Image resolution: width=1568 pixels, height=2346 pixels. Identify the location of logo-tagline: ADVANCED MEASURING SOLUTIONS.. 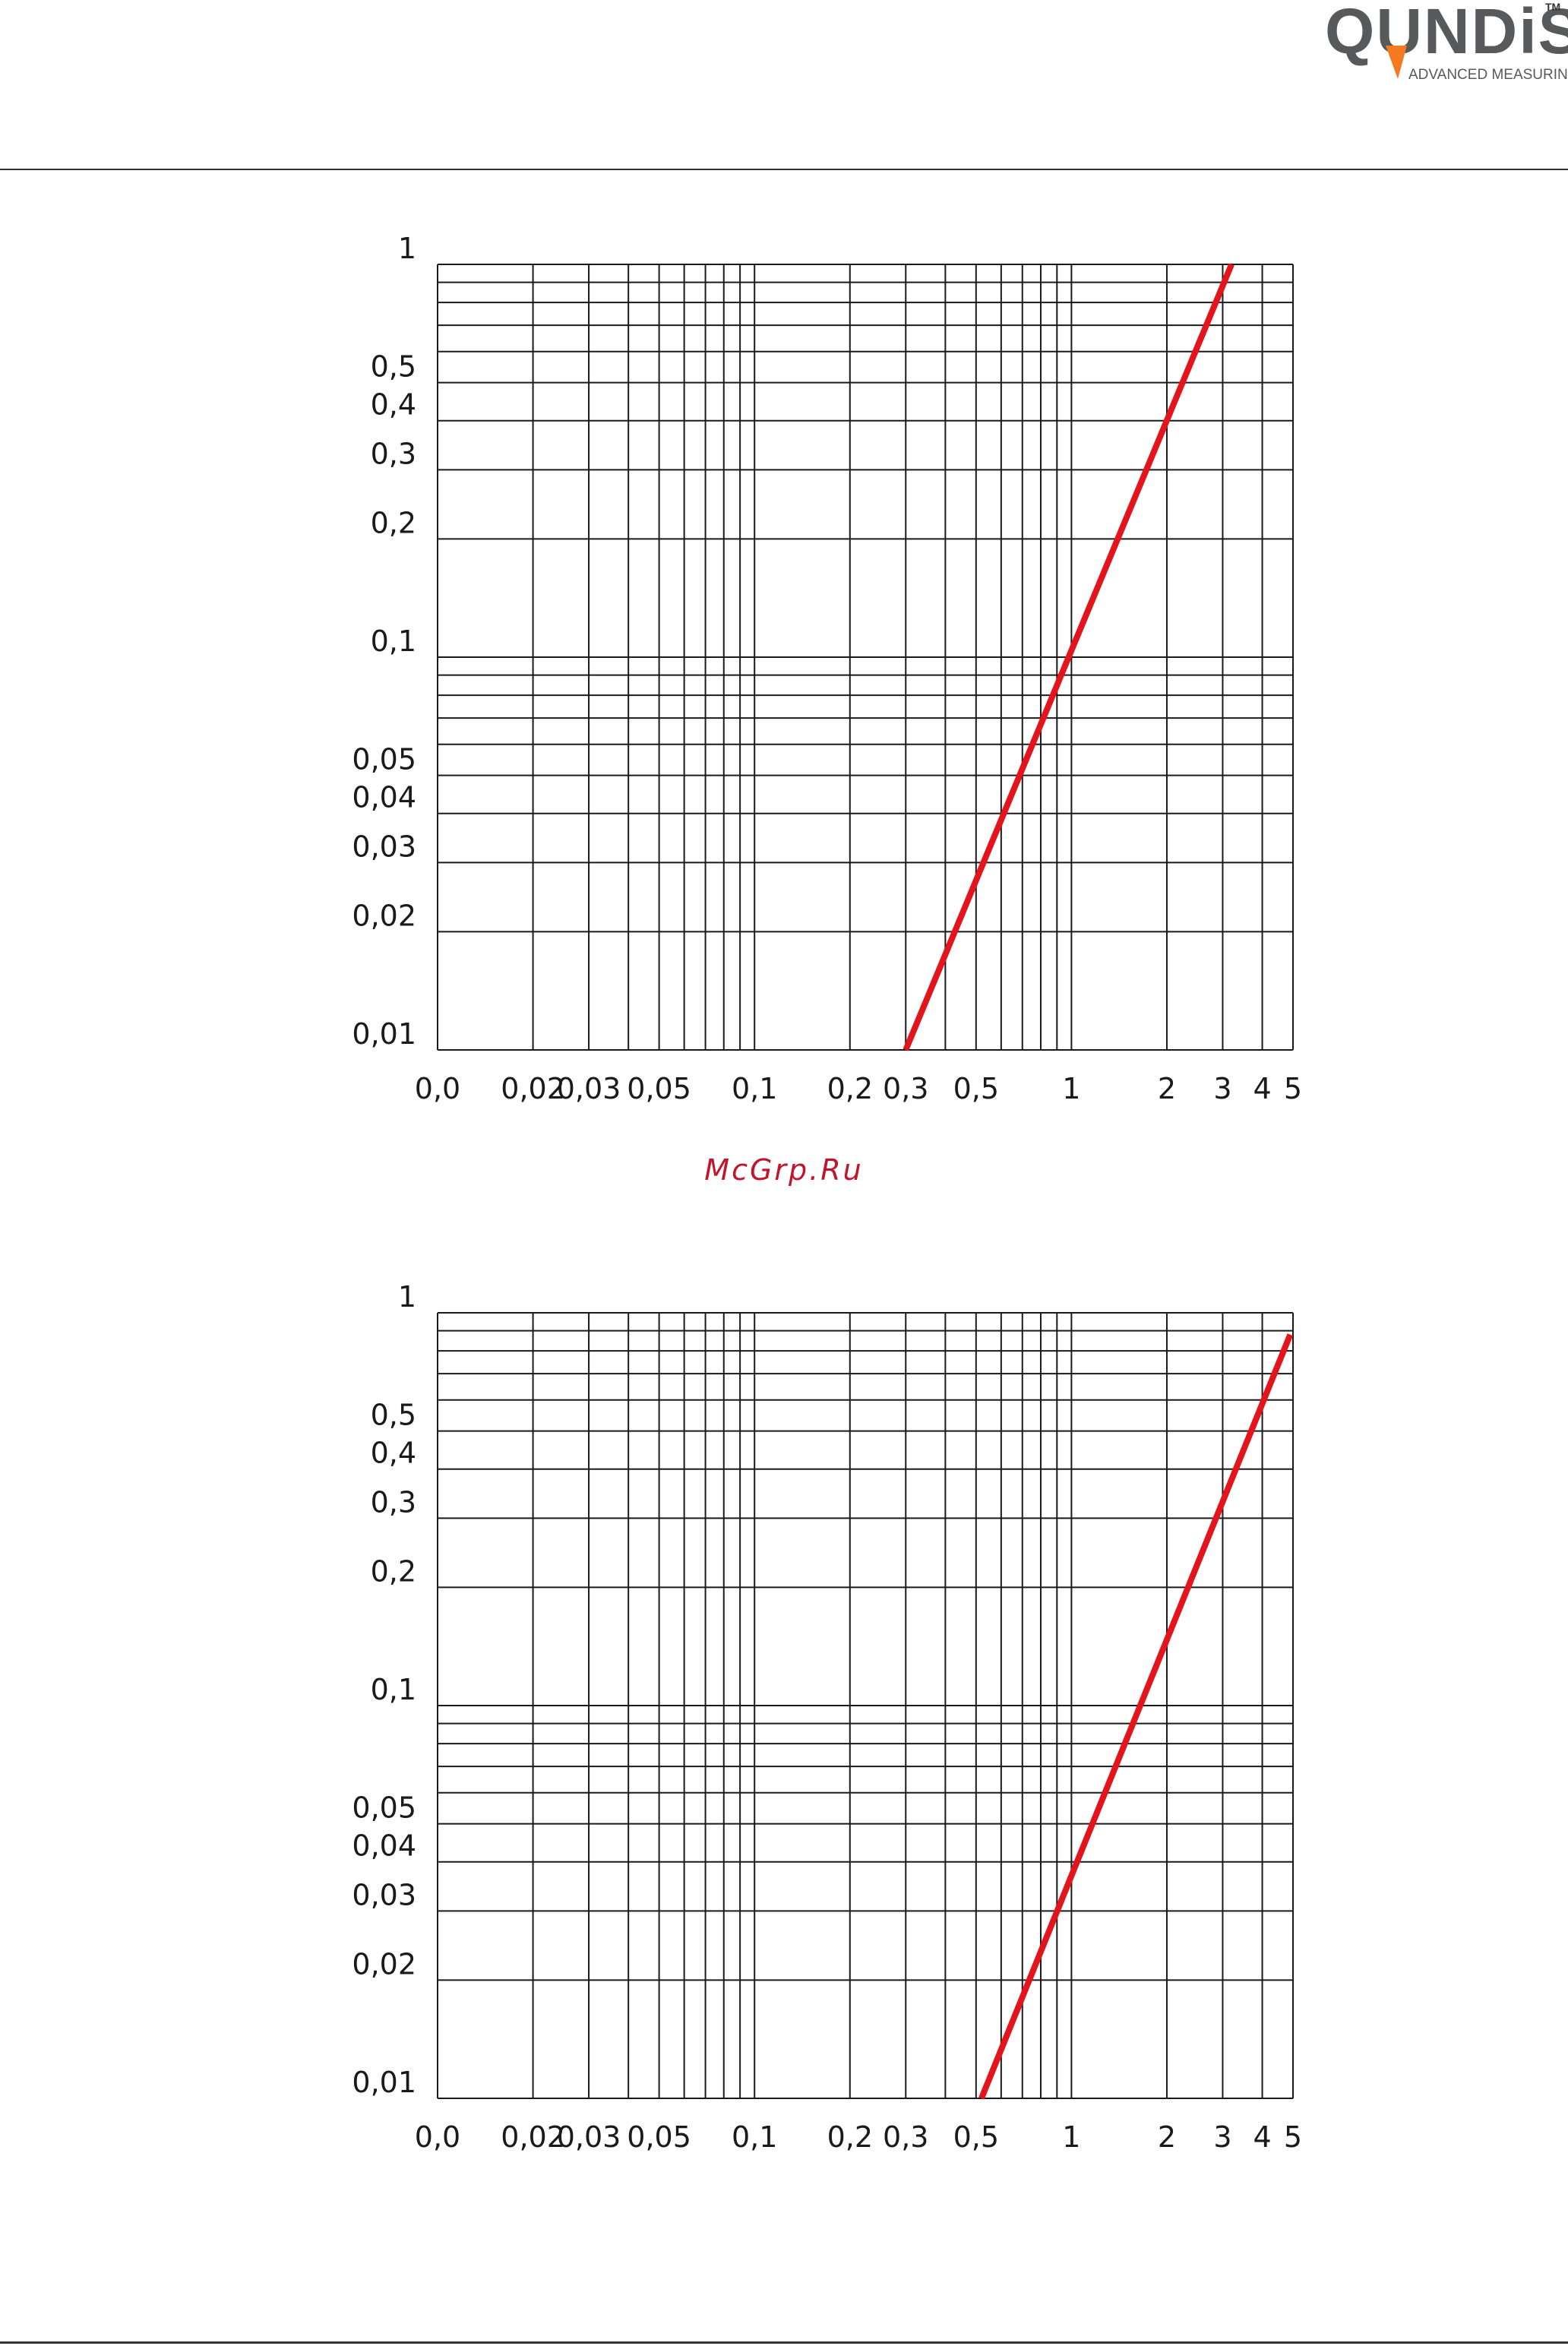
(1488, 75).